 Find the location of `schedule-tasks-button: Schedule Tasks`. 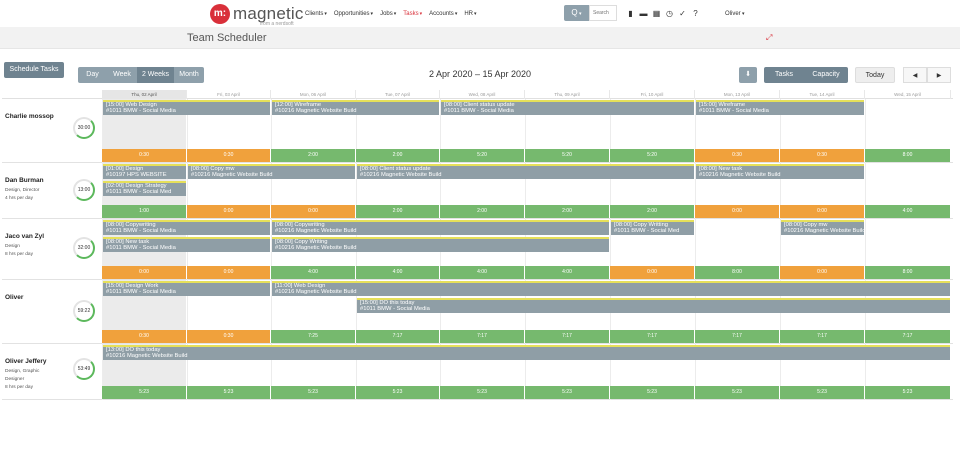

schedule-tasks-button: Schedule Tasks is located at coordinates (34, 70).